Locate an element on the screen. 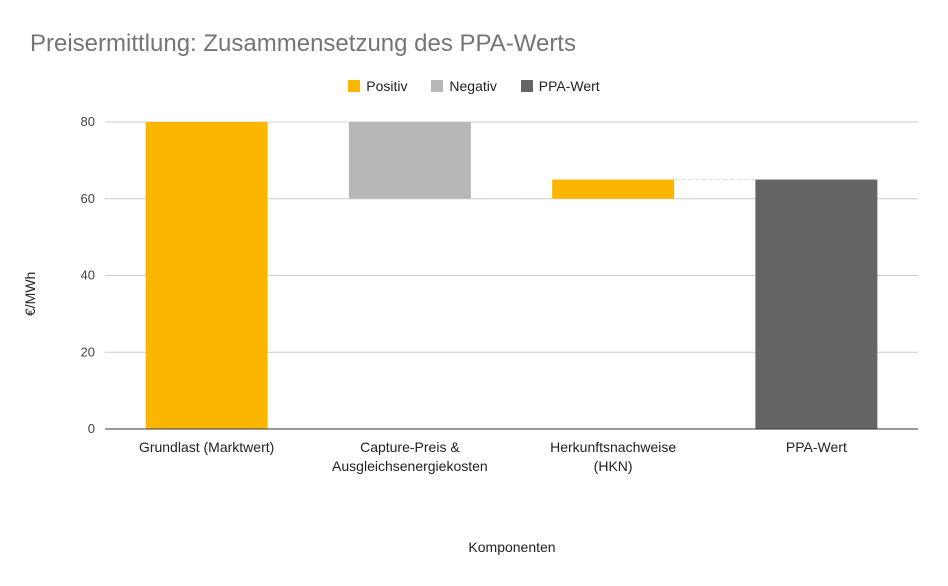 This screenshot has width=948, height=586. legend-label-positiv: Positiv is located at coordinates (387, 86).